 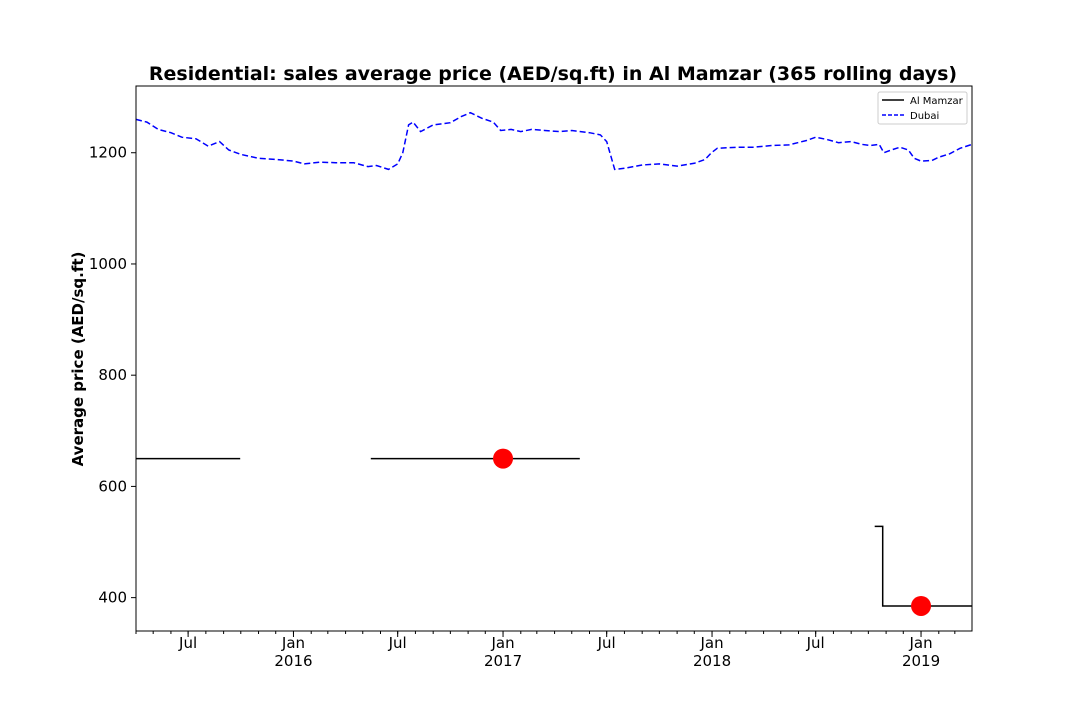 I want to click on y-tick-label: 800, so click(x=112, y=375).